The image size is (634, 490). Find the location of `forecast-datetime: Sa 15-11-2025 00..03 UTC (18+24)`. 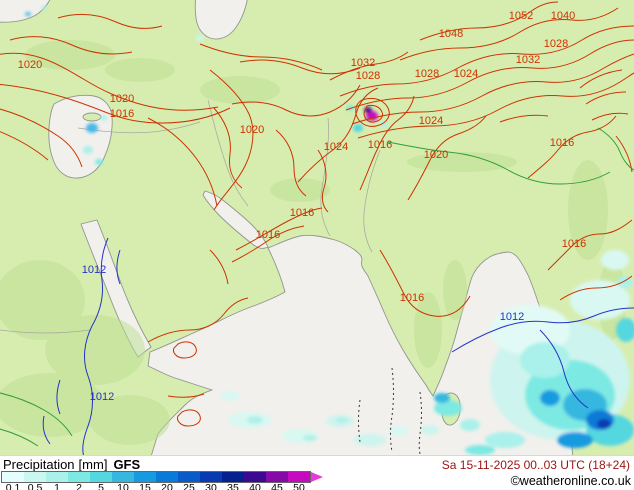

forecast-datetime: Sa 15-11-2025 00..03 UTC (18+24) is located at coordinates (535, 465).